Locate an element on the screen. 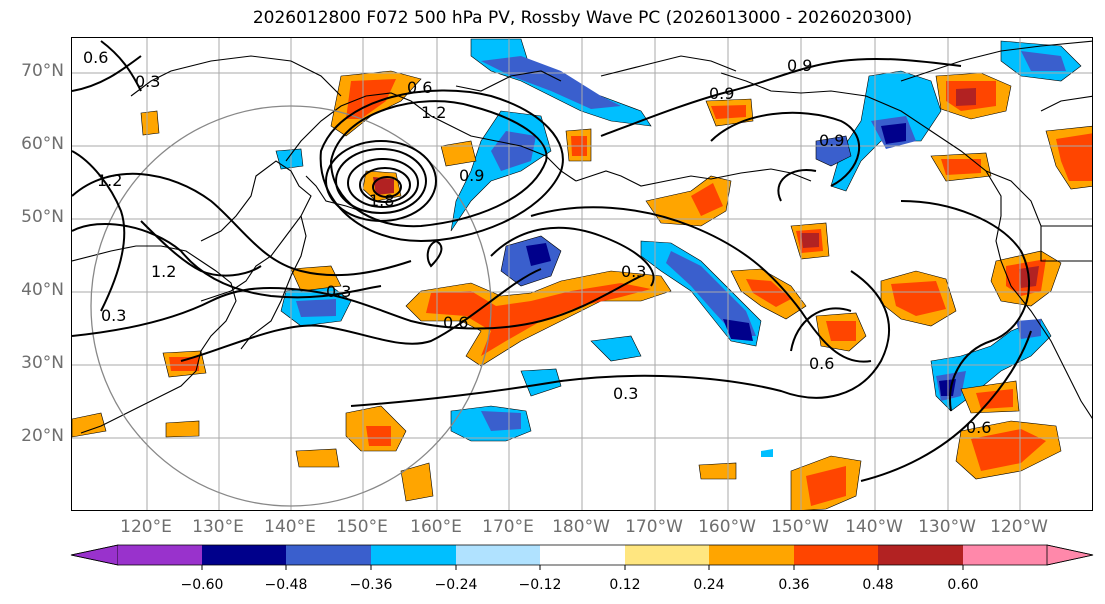  lon-label-160w: 160°W is located at coordinates (727, 527).